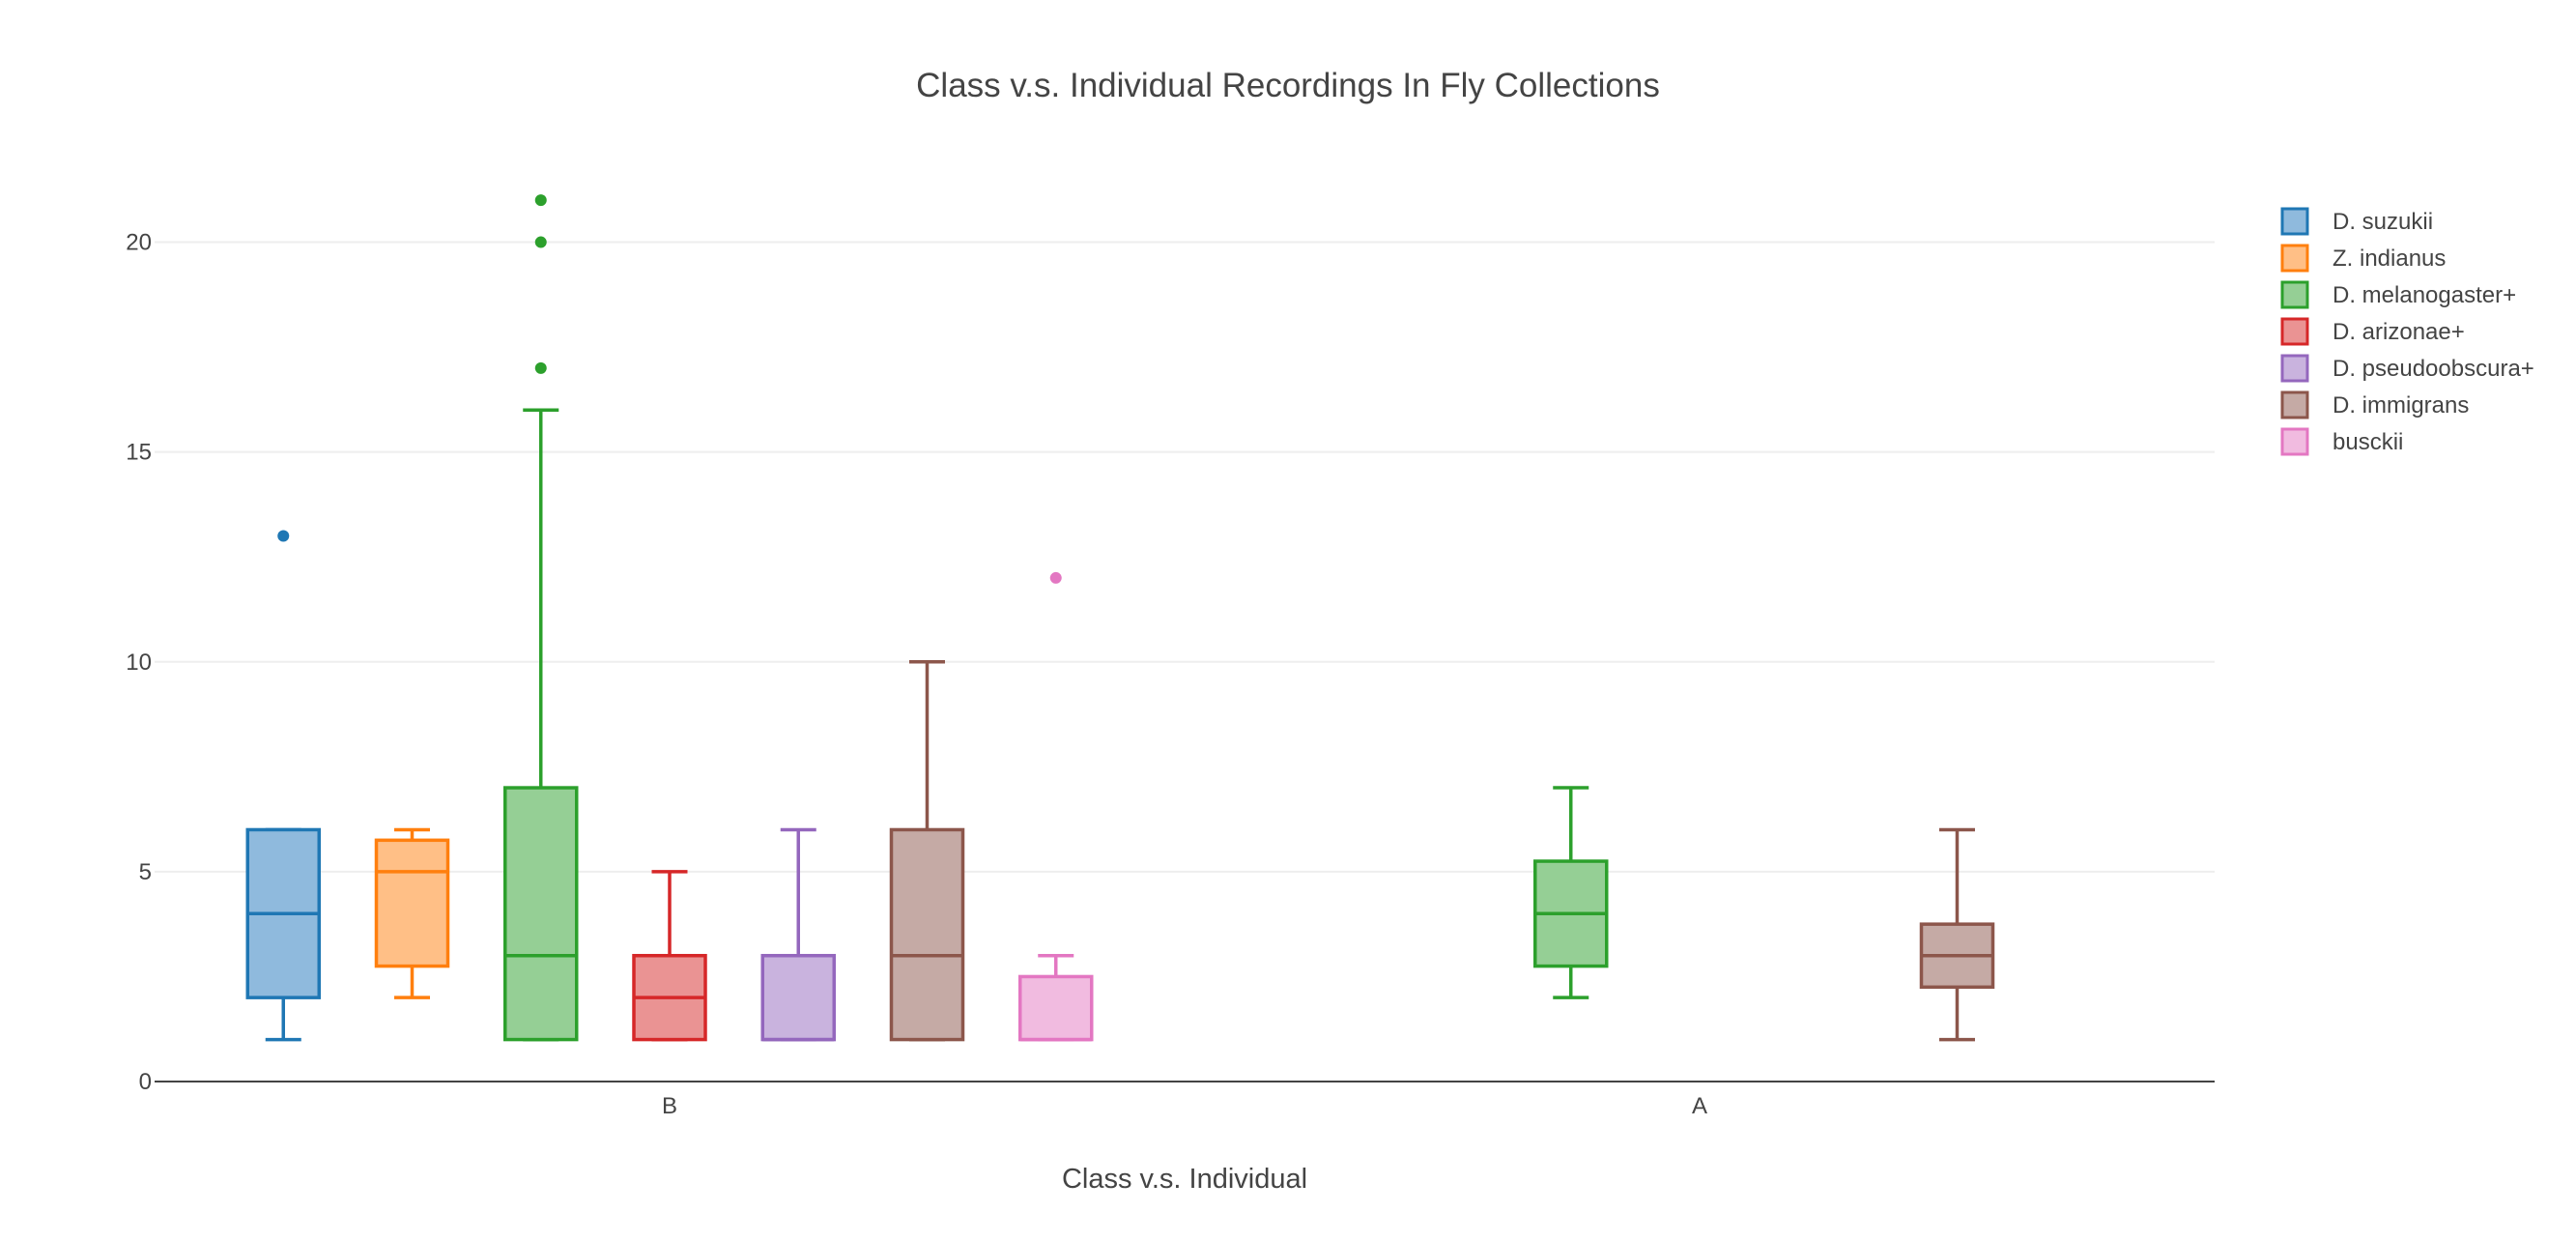 The width and height of the screenshot is (2576, 1241). I want to click on legend-label-busckii: busckii, so click(2368, 442).